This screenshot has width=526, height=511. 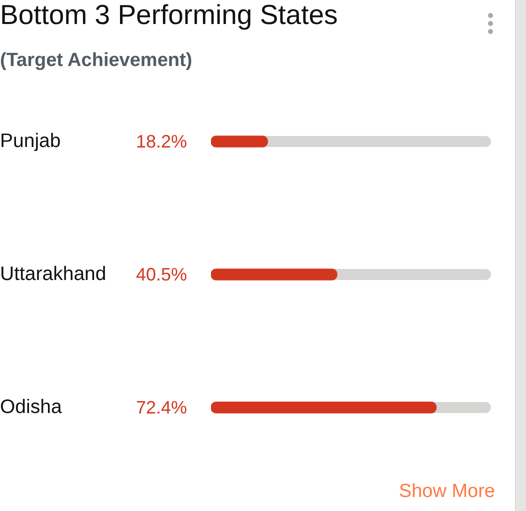 I want to click on text: Show More, so click(x=446, y=491).